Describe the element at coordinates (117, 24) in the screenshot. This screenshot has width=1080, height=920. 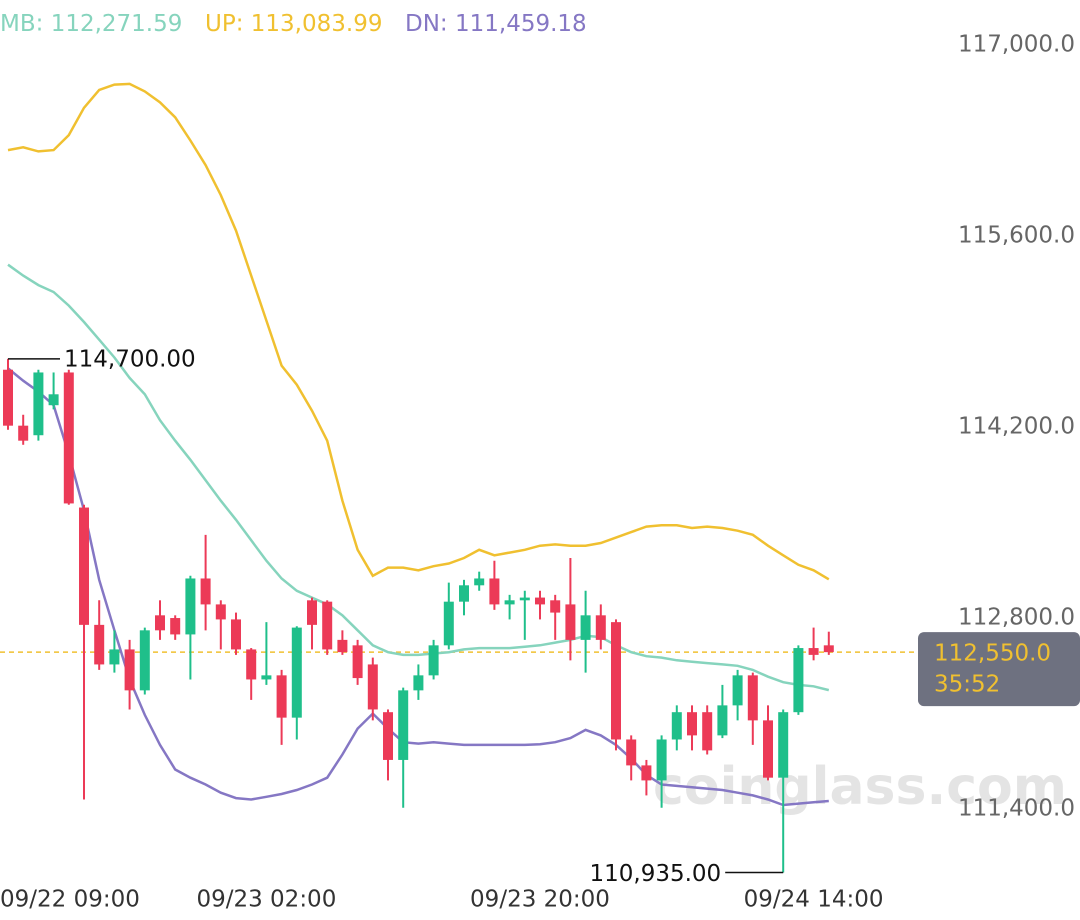
I see `legend-value: 112,271.59` at that location.